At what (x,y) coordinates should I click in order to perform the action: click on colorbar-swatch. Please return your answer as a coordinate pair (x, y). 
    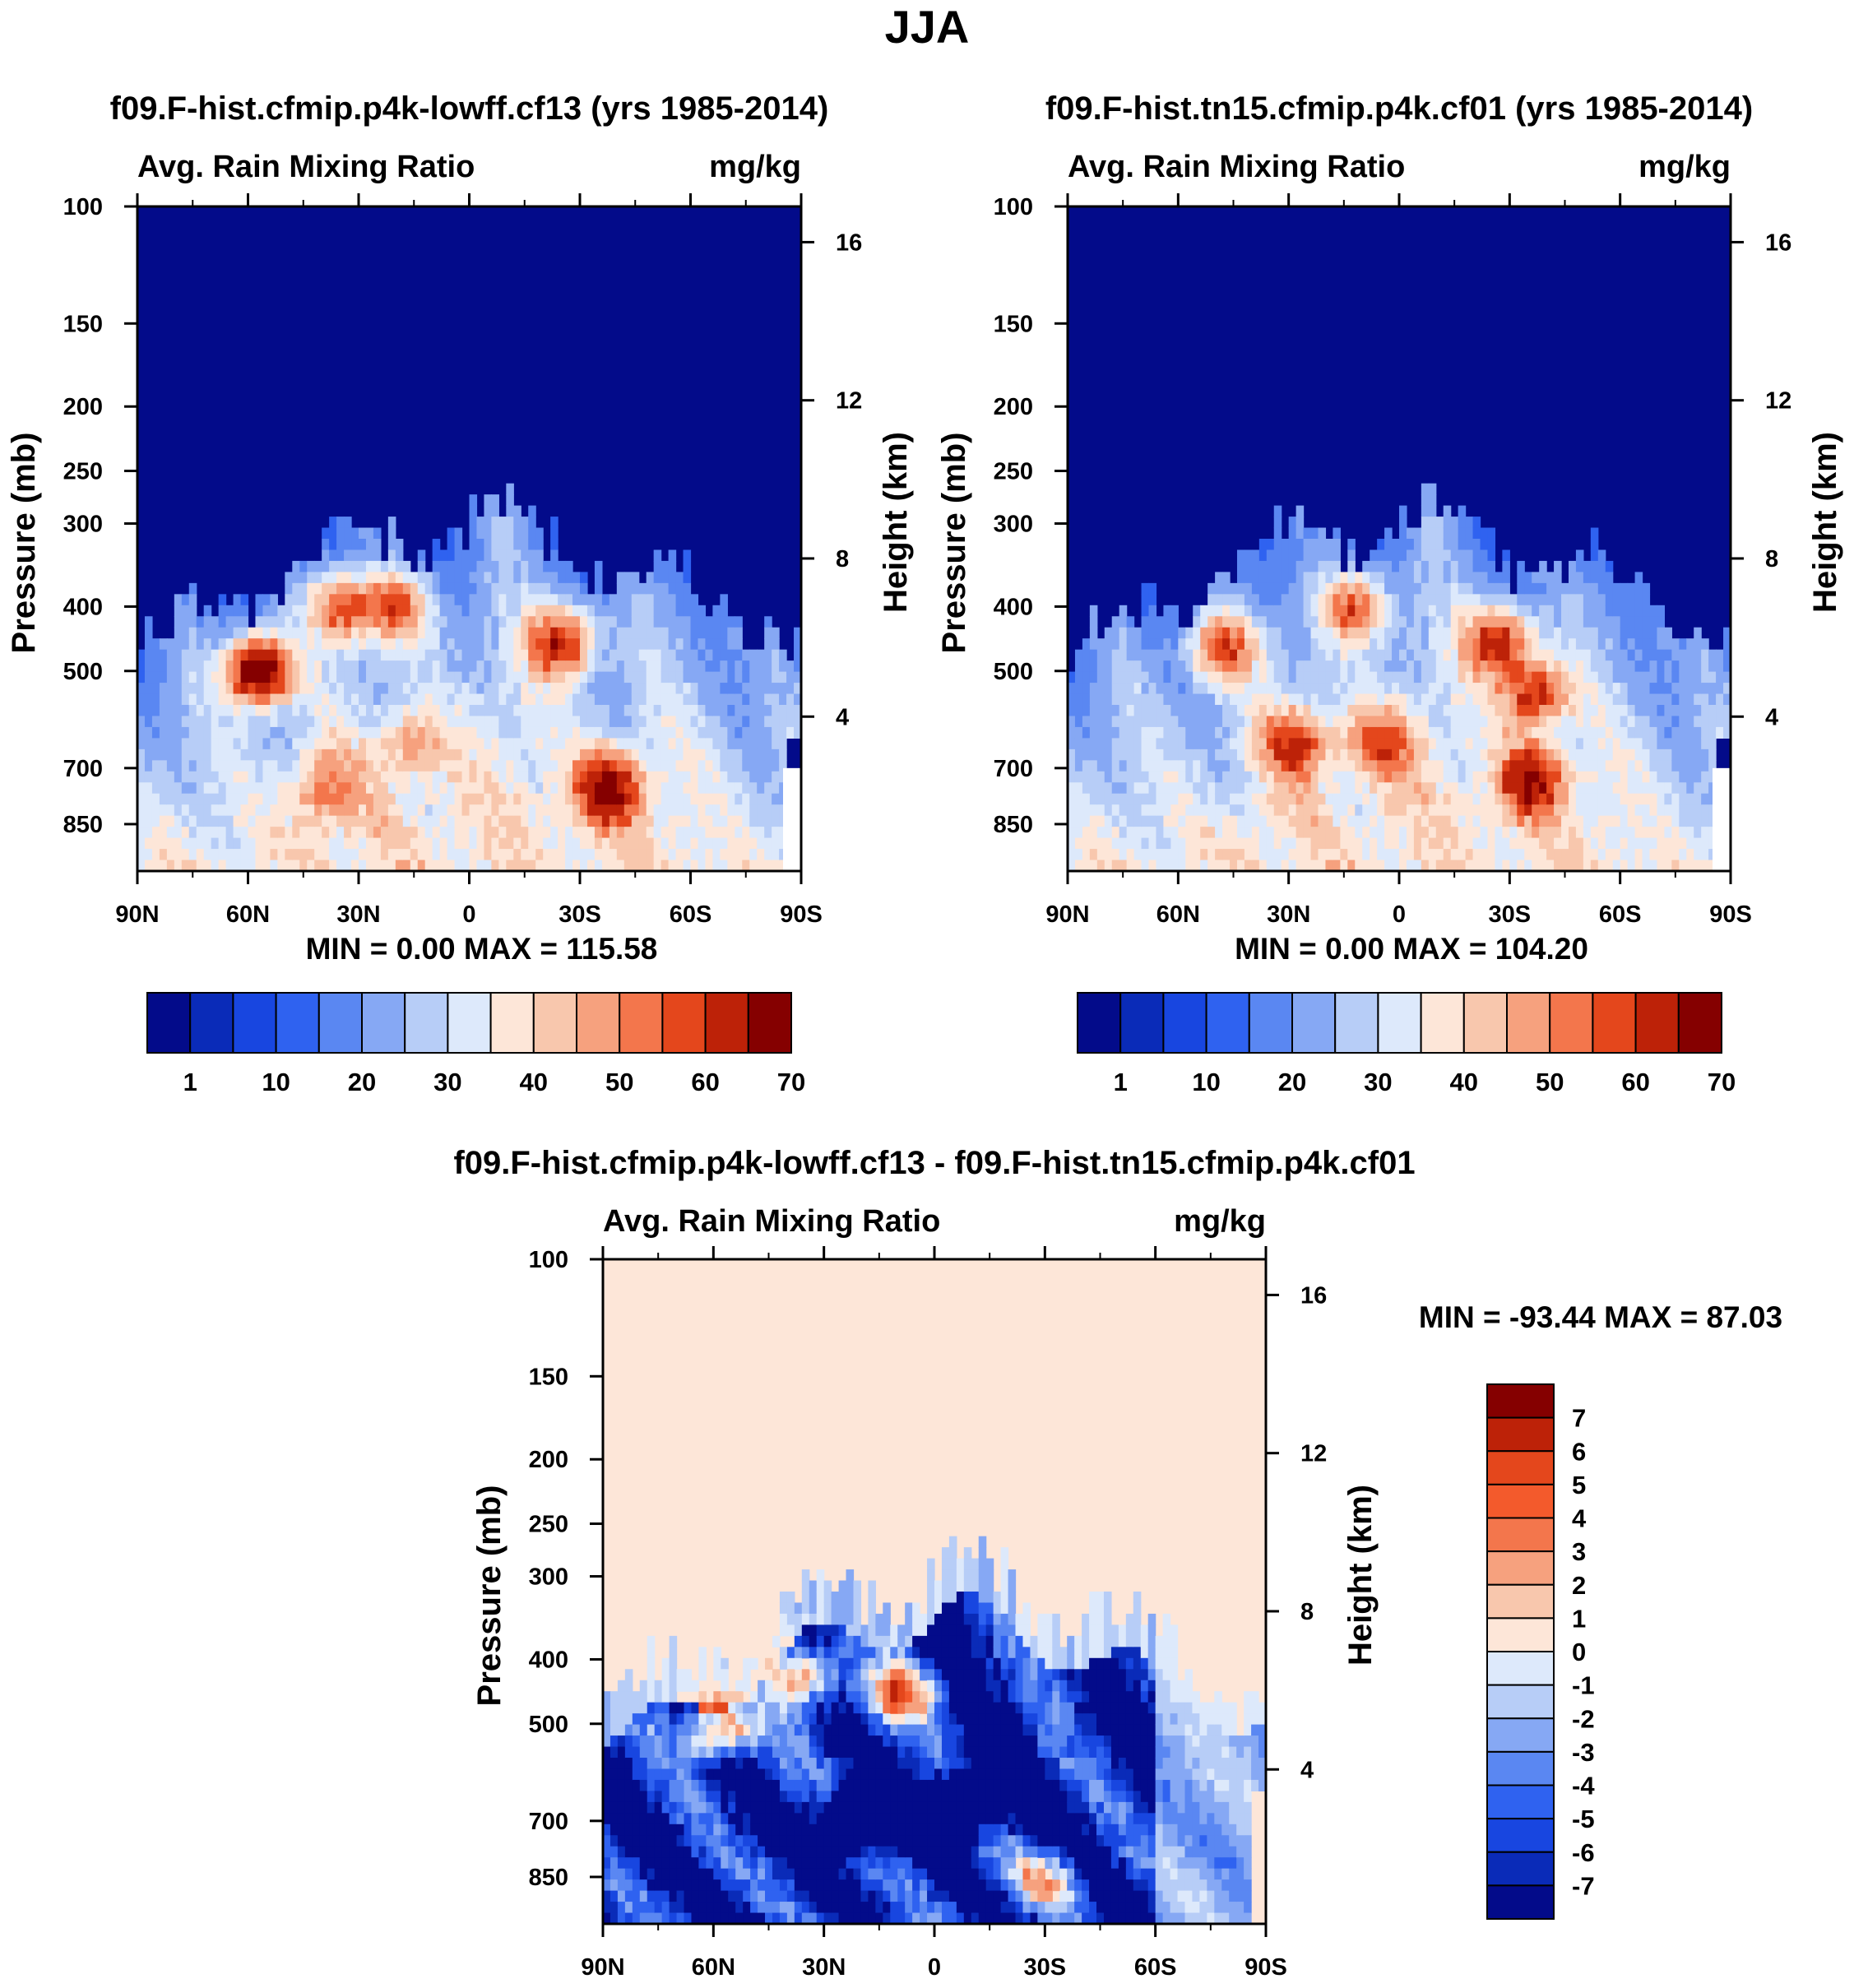
    Looking at the image, I should click on (1571, 1023).